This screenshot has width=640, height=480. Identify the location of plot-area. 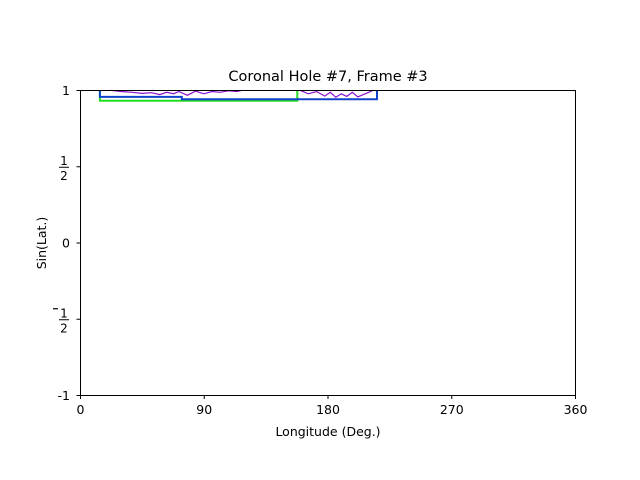
(238, 95).